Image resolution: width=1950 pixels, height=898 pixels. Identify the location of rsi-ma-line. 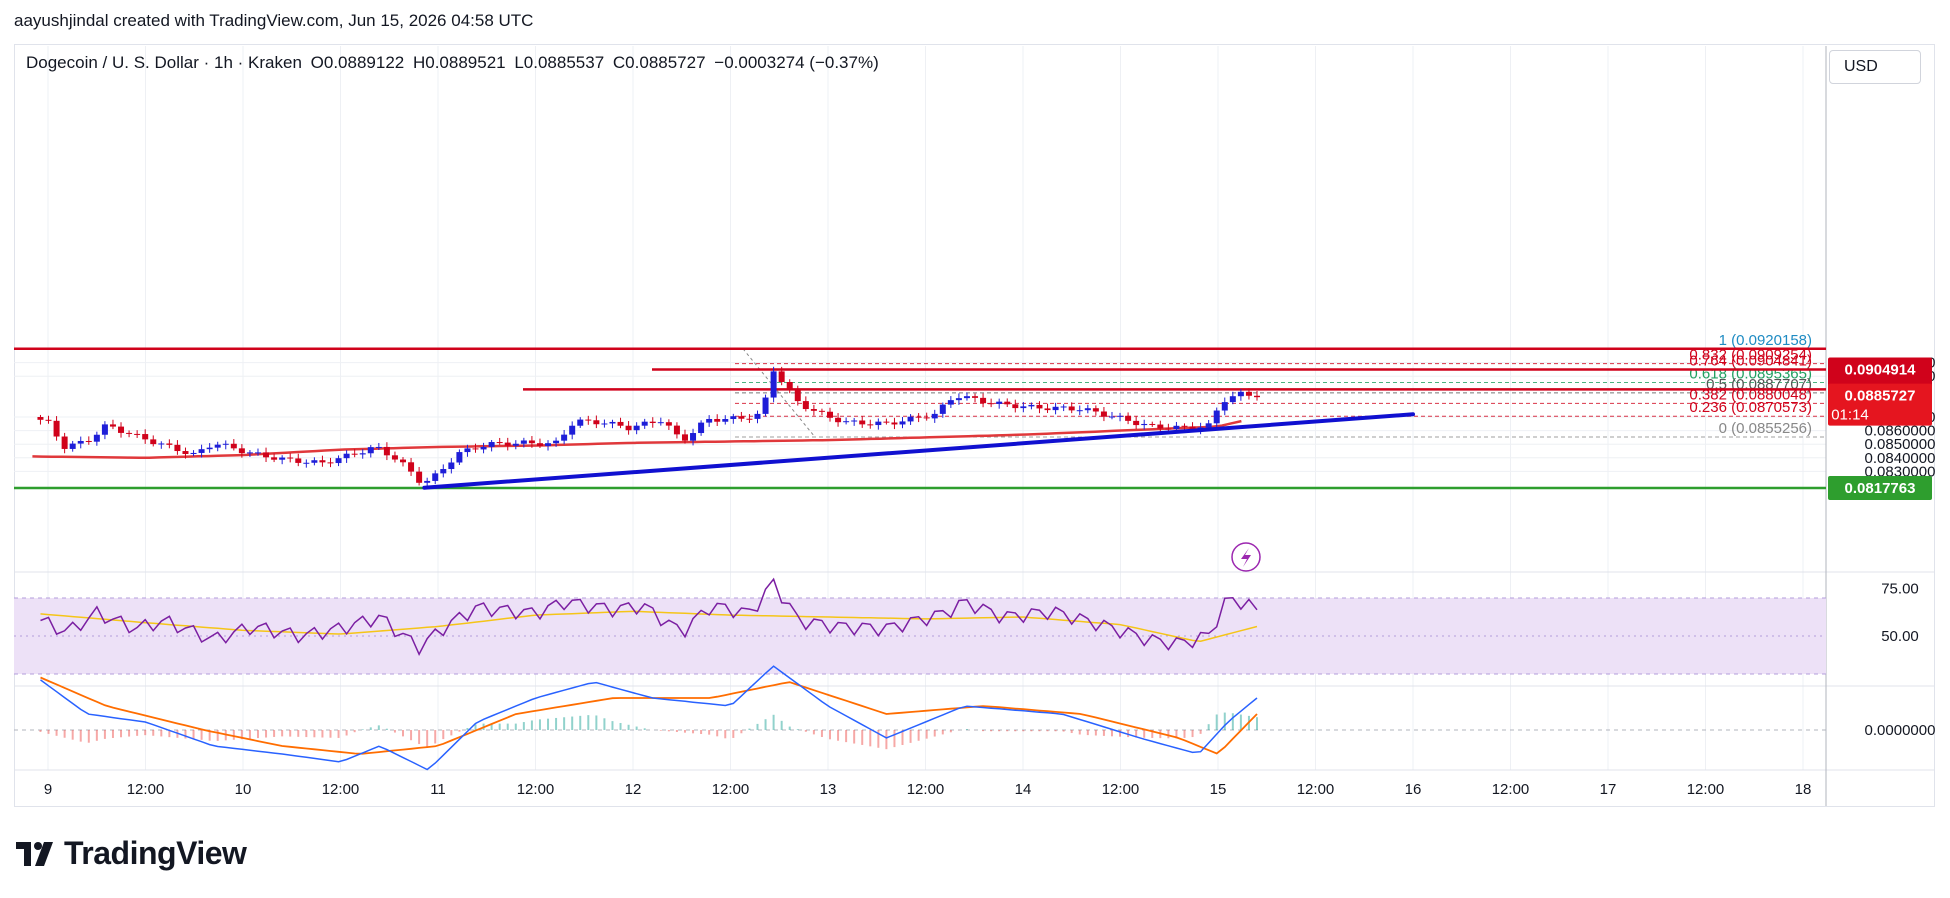
(649, 626).